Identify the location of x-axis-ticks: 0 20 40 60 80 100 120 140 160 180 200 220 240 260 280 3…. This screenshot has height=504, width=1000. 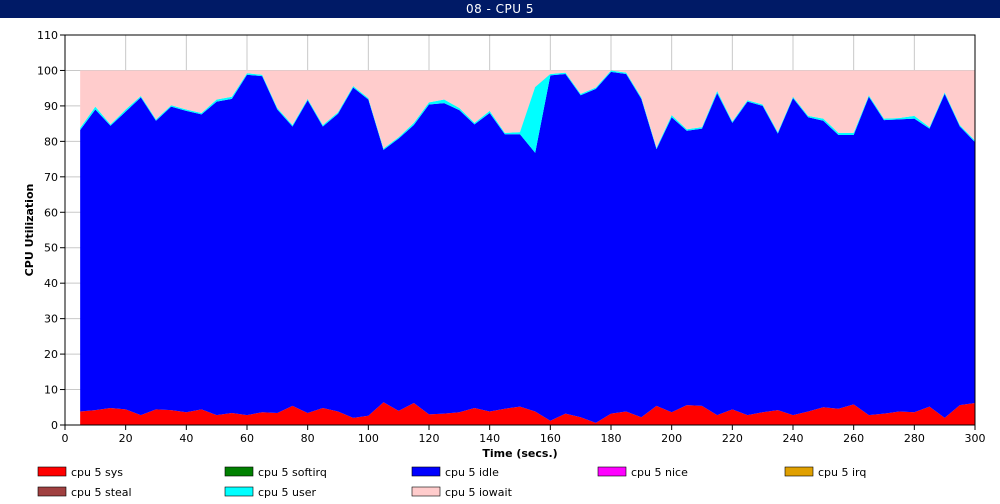
(524, 435).